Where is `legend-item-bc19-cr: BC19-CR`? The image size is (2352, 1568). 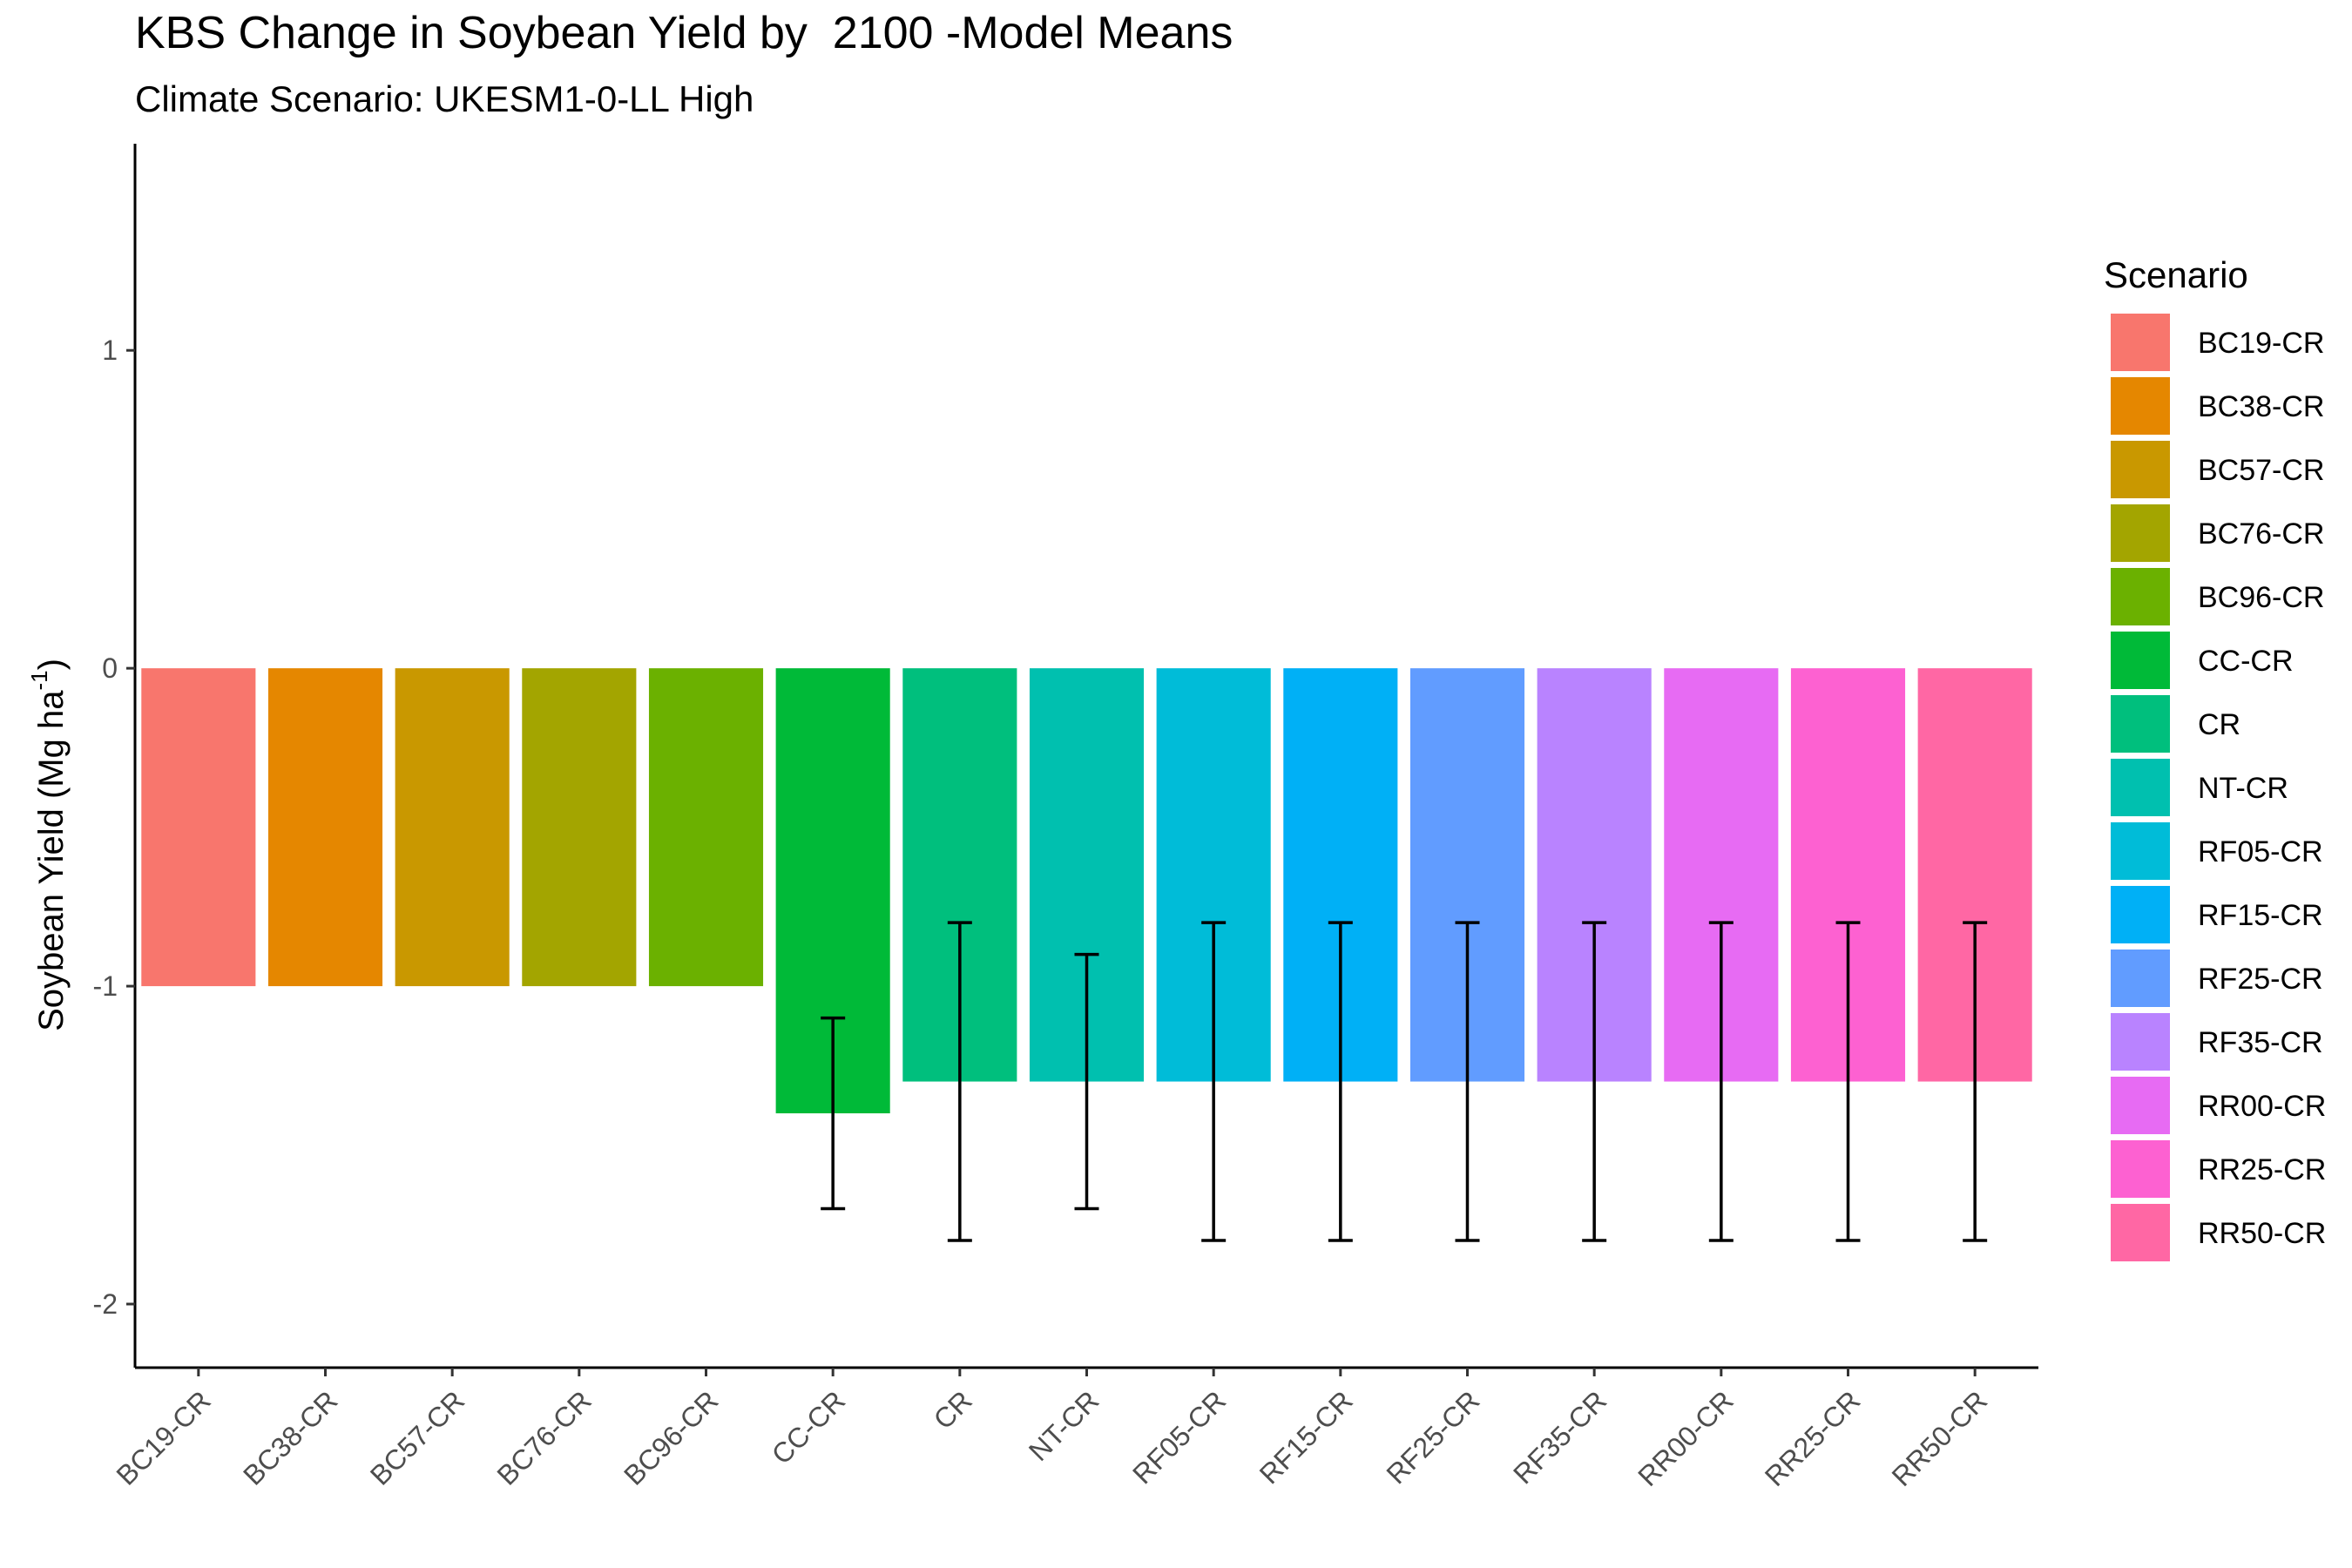
legend-item-bc19-cr: BC19-CR is located at coordinates (2217, 342).